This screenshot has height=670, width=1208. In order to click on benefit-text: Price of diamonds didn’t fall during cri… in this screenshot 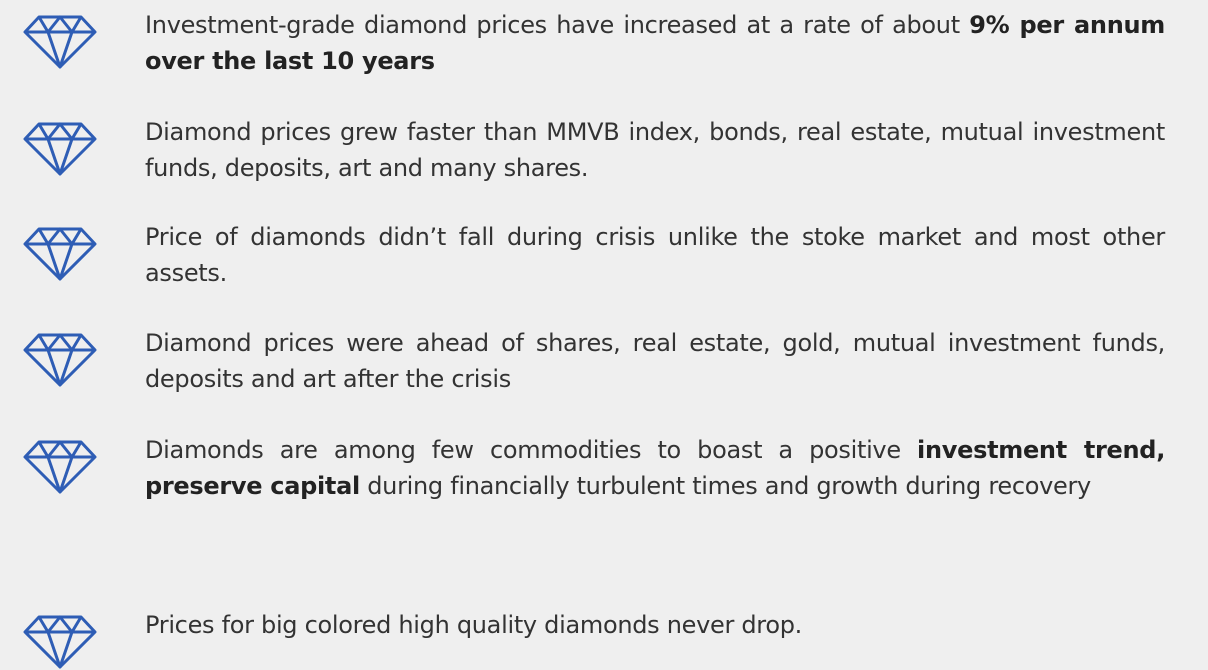, I will do `click(655, 255)`.